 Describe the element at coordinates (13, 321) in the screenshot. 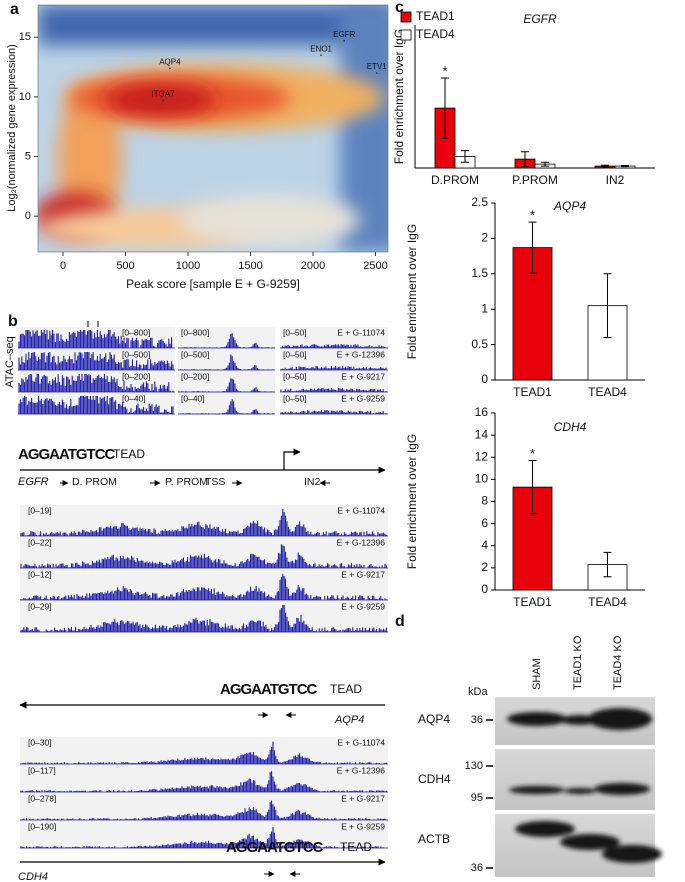

I see `panel-label: b` at that location.